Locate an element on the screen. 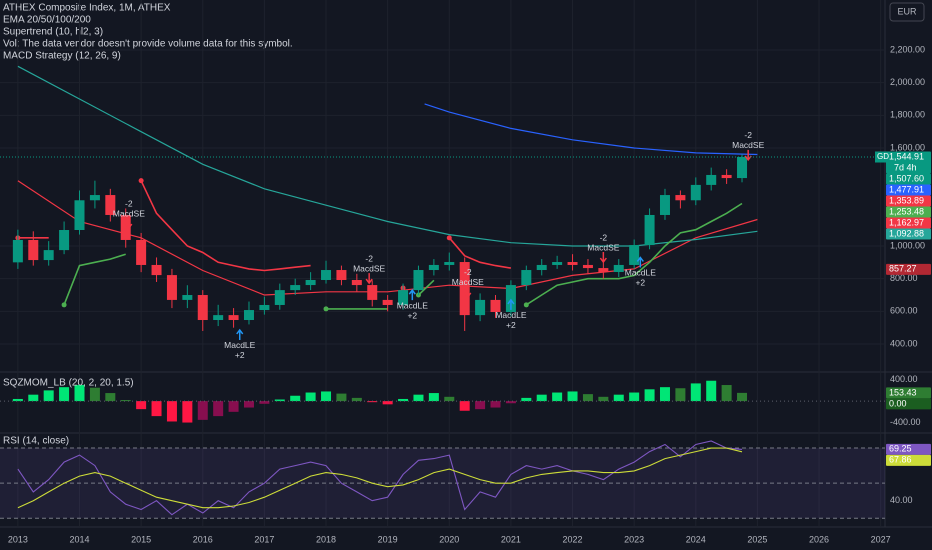 This screenshot has height=550, width=932. price-badge-label: 153.43 is located at coordinates (903, 392).